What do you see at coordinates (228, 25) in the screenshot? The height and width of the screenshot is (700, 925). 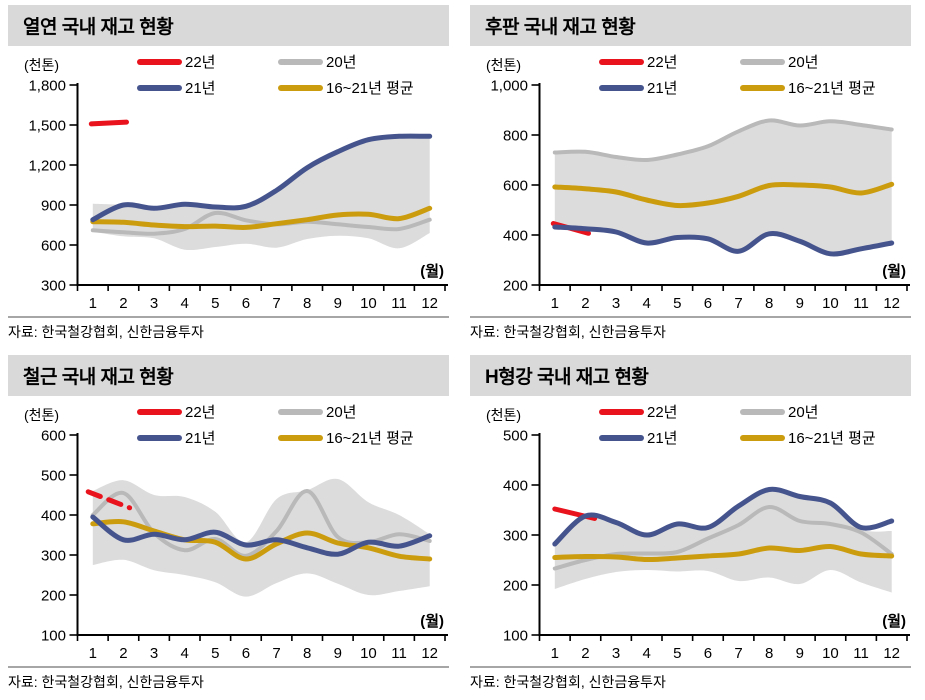 I see `chart-title-bar: 열연 국내 재고 현황` at bounding box center [228, 25].